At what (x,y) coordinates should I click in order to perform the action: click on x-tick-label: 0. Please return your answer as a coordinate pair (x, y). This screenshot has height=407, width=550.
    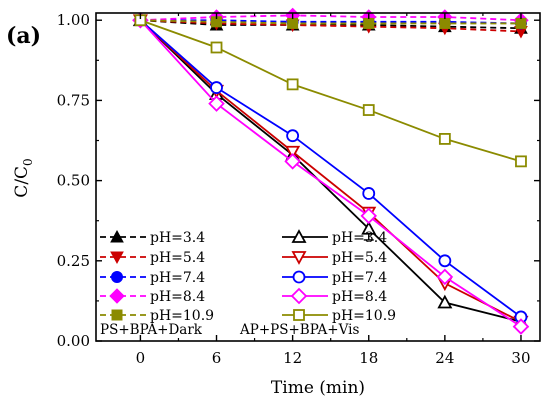
    Looking at the image, I should click on (141, 358).